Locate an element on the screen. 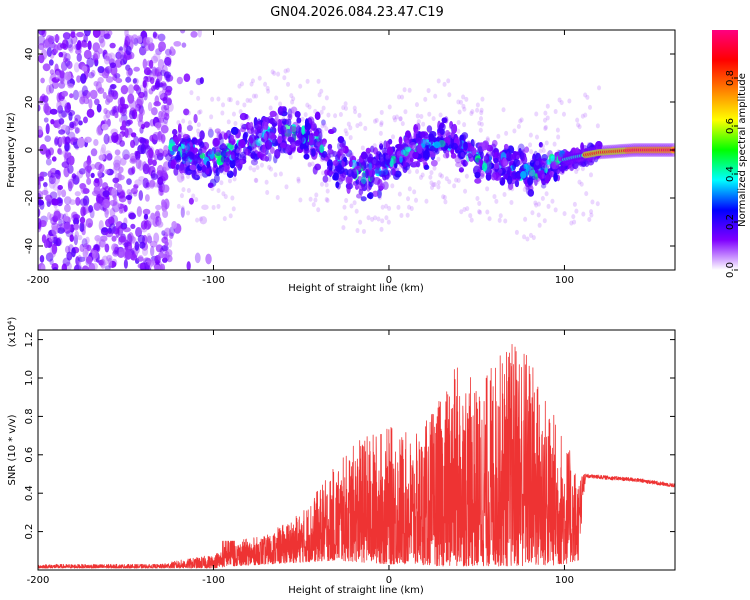 Image resolution: width=750 pixels, height=600 pixels. snr-ytick-label: 0.6 is located at coordinates (29, 455).